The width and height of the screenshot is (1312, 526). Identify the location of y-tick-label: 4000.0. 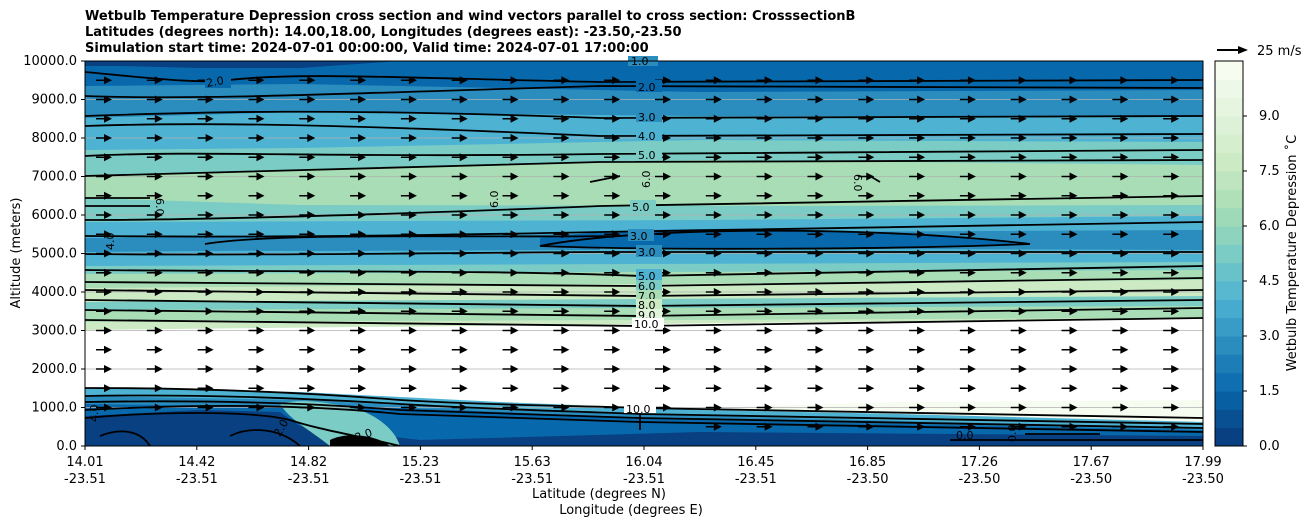
(55, 292).